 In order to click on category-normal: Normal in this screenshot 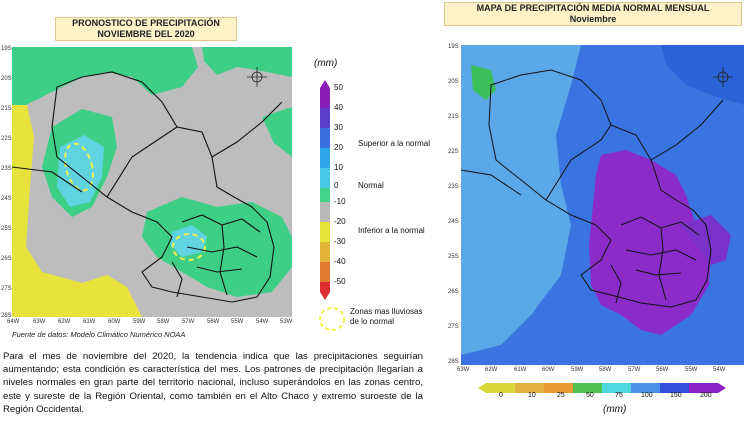, I will do `click(371, 185)`.